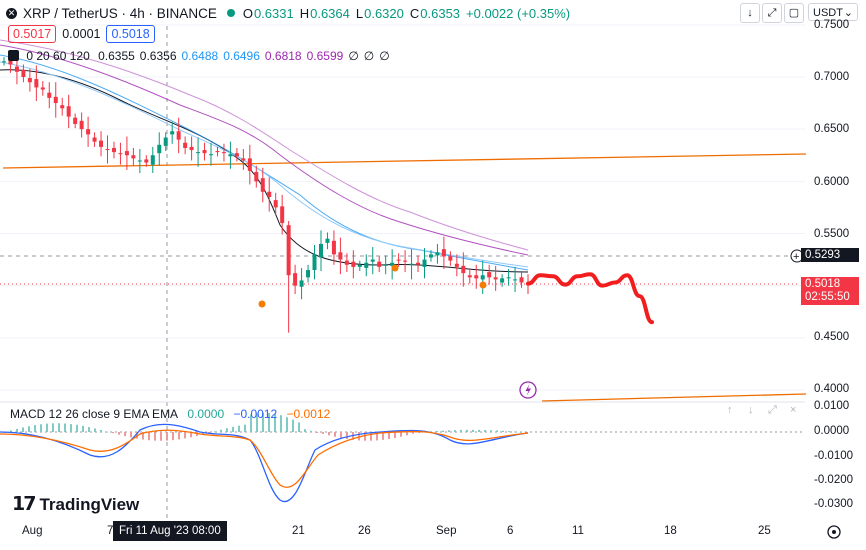 The height and width of the screenshot is (550, 866). What do you see at coordinates (832, 25) in the screenshot?
I see `price-tick: 0.7500` at bounding box center [832, 25].